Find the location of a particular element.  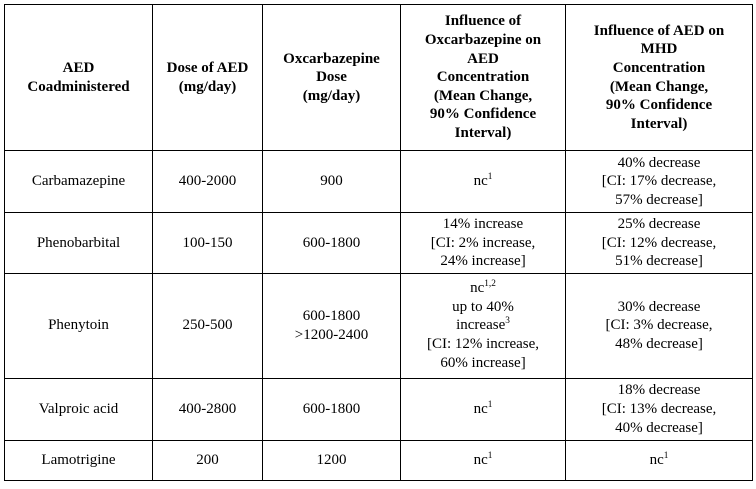

header-aed-coadministered: AED Coadministered is located at coordinates (78, 77).